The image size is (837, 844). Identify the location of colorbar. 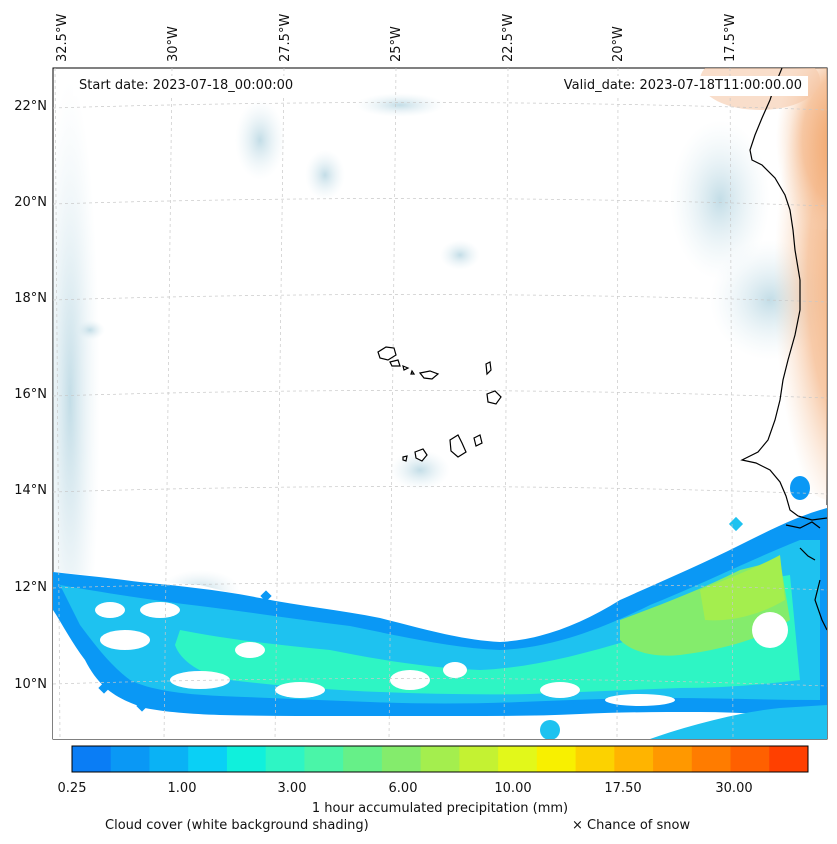
(440, 759).